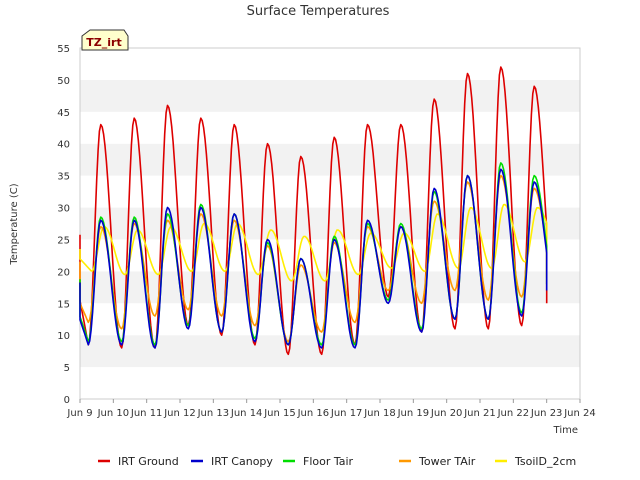  What do you see at coordinates (14, 224) in the screenshot?
I see `y-axis-label: Temperature (C)` at bounding box center [14, 224].